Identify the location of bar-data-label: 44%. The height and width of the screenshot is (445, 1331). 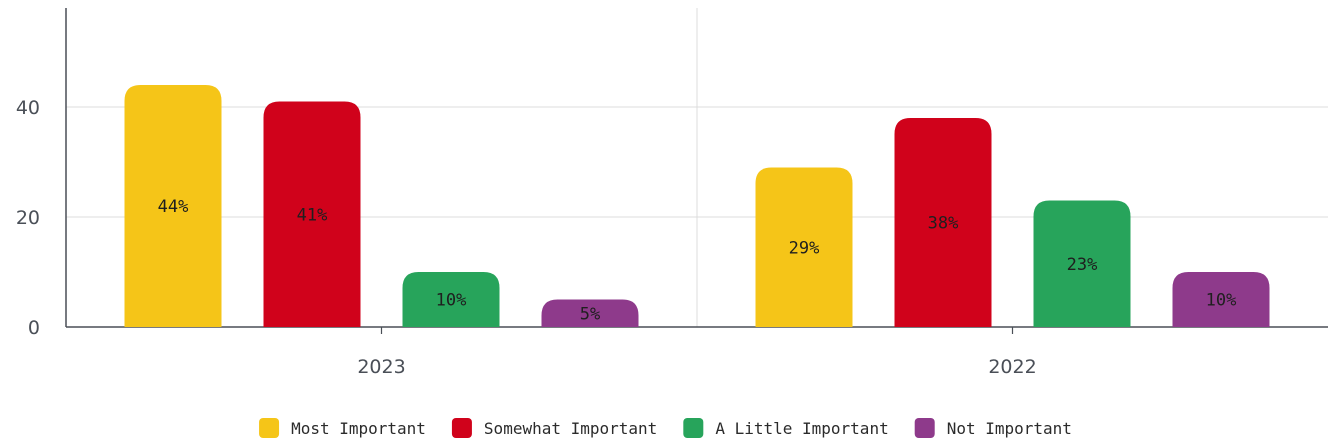
(173, 207).